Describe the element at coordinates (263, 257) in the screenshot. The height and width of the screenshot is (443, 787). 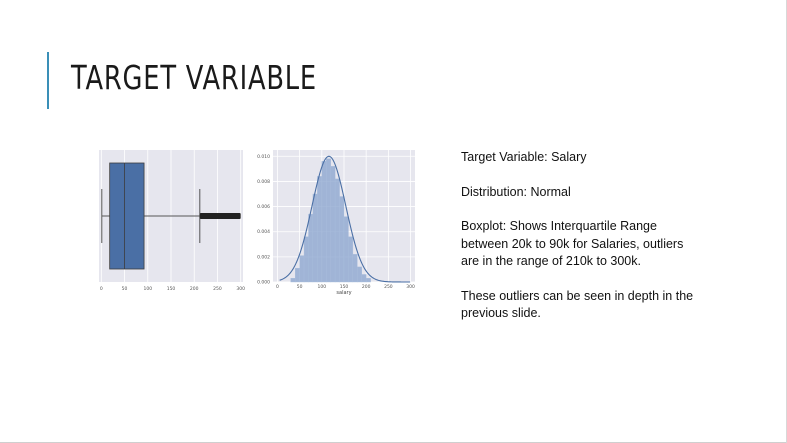
I see `y-tick-label: 0.002` at that location.